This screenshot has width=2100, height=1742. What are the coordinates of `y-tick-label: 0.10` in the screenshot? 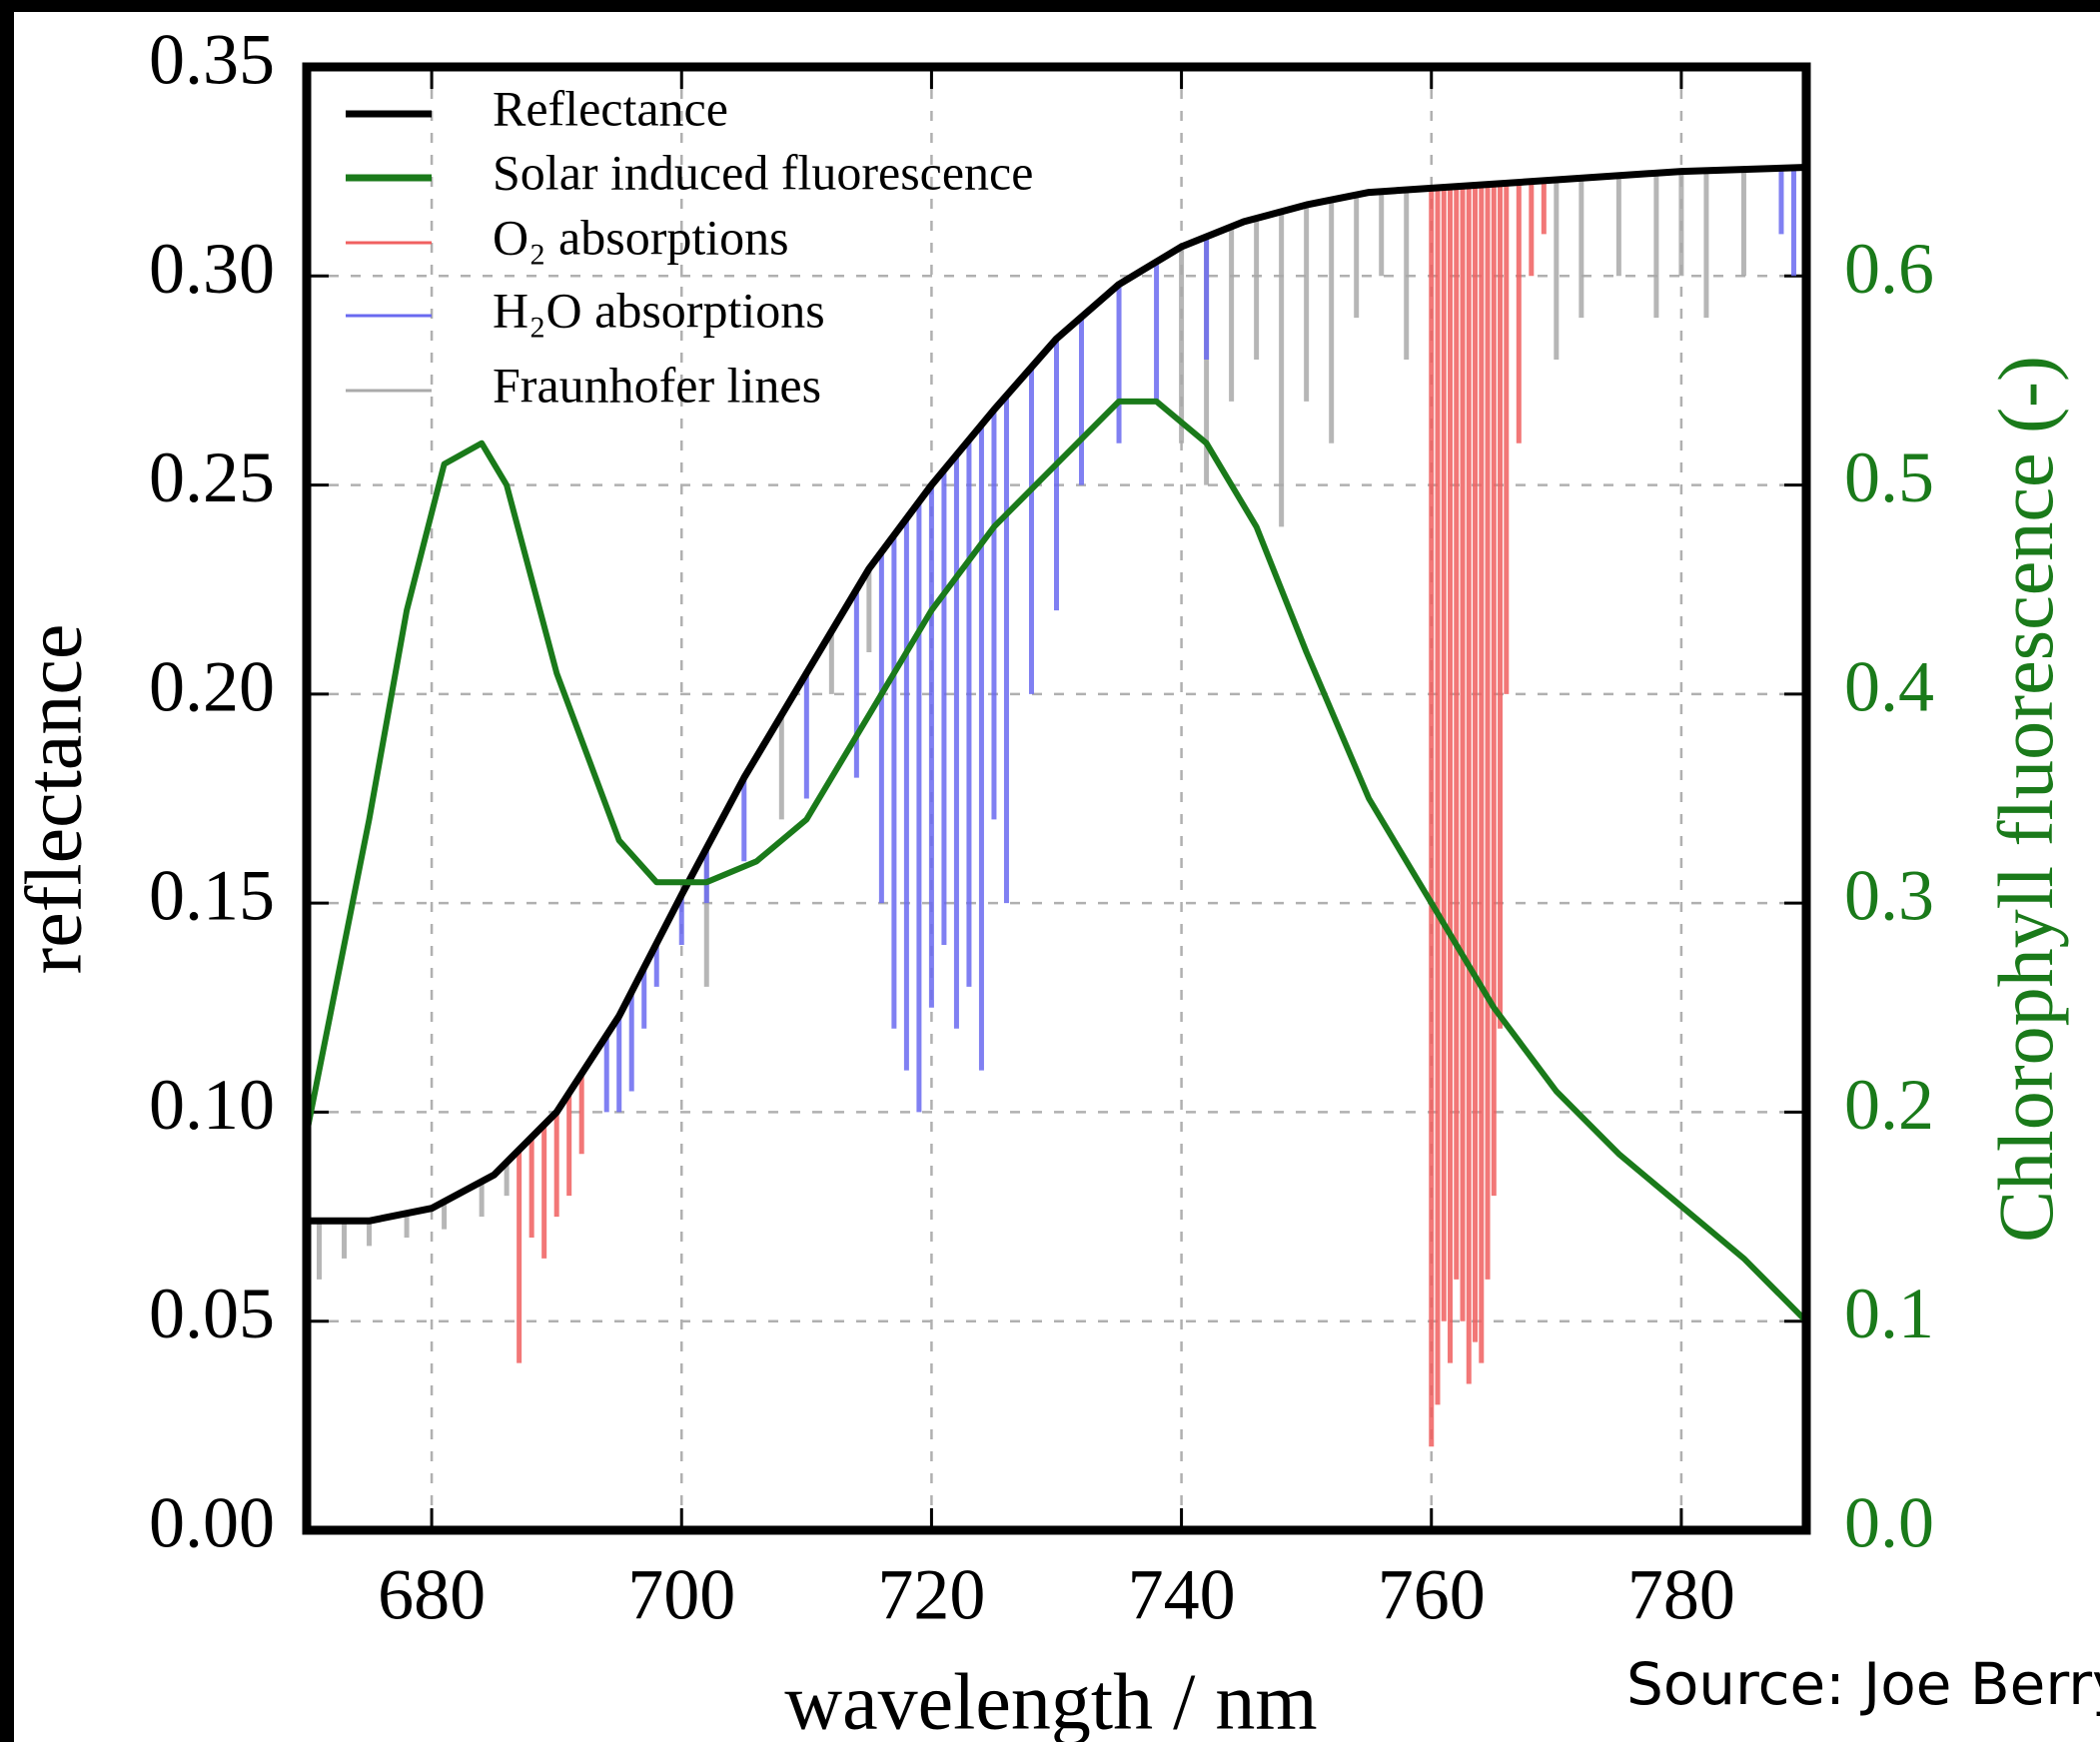 It's located at (212, 1105).